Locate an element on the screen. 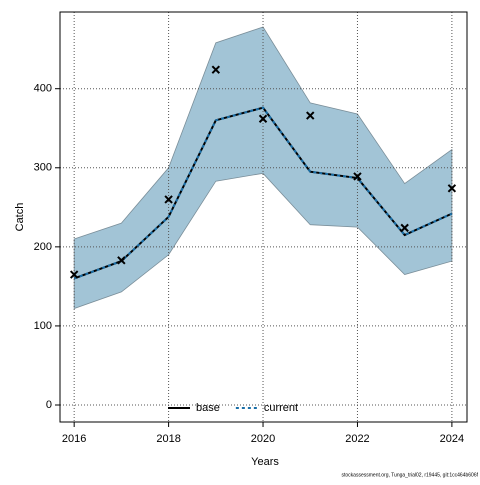 This screenshot has width=480, height=485. y-tick-label: 200 is located at coordinates (43, 247).